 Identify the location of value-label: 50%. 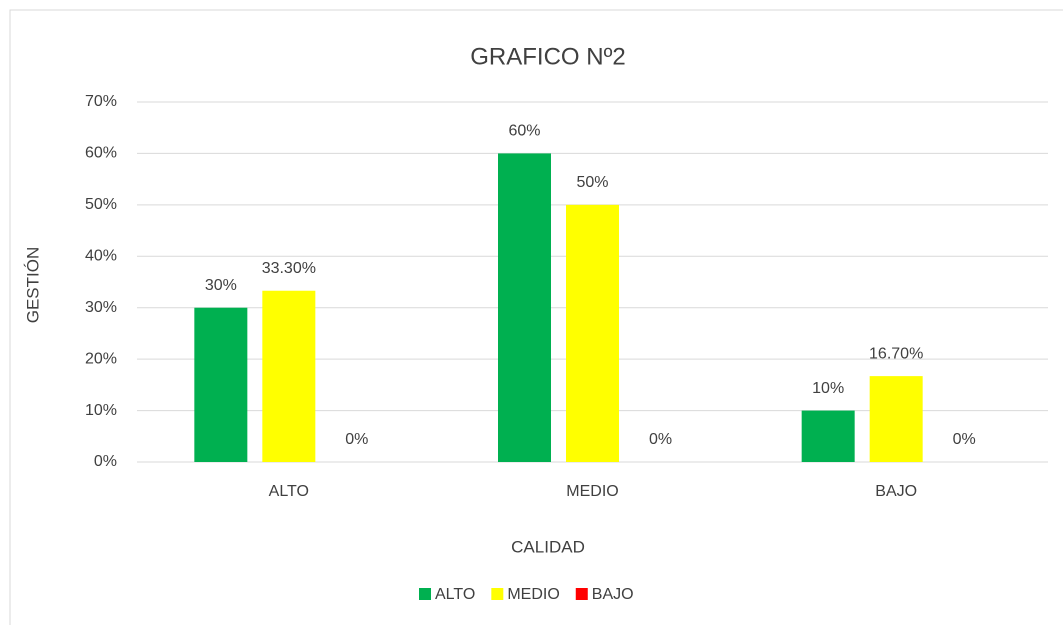
(592, 182).